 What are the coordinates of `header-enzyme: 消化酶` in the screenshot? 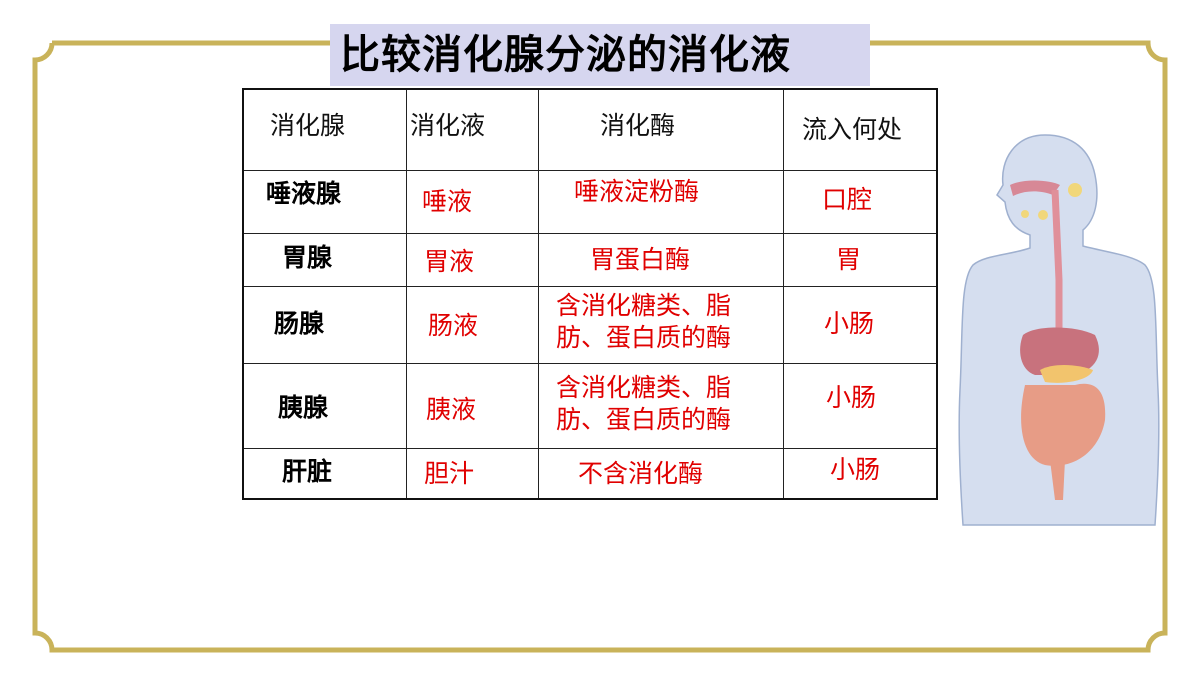 It's located at (638, 125).